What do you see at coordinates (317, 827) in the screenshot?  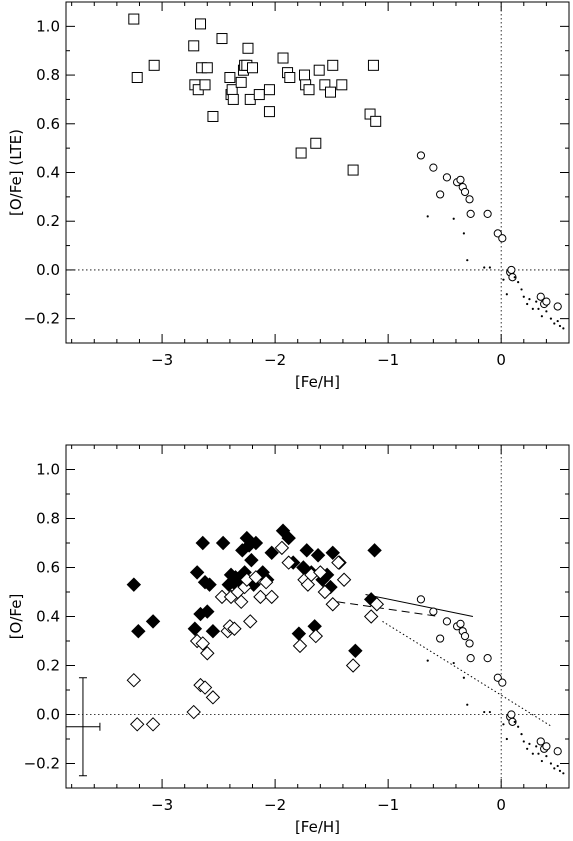 I see `x-axis-label: [Fe/H]` at bounding box center [317, 827].